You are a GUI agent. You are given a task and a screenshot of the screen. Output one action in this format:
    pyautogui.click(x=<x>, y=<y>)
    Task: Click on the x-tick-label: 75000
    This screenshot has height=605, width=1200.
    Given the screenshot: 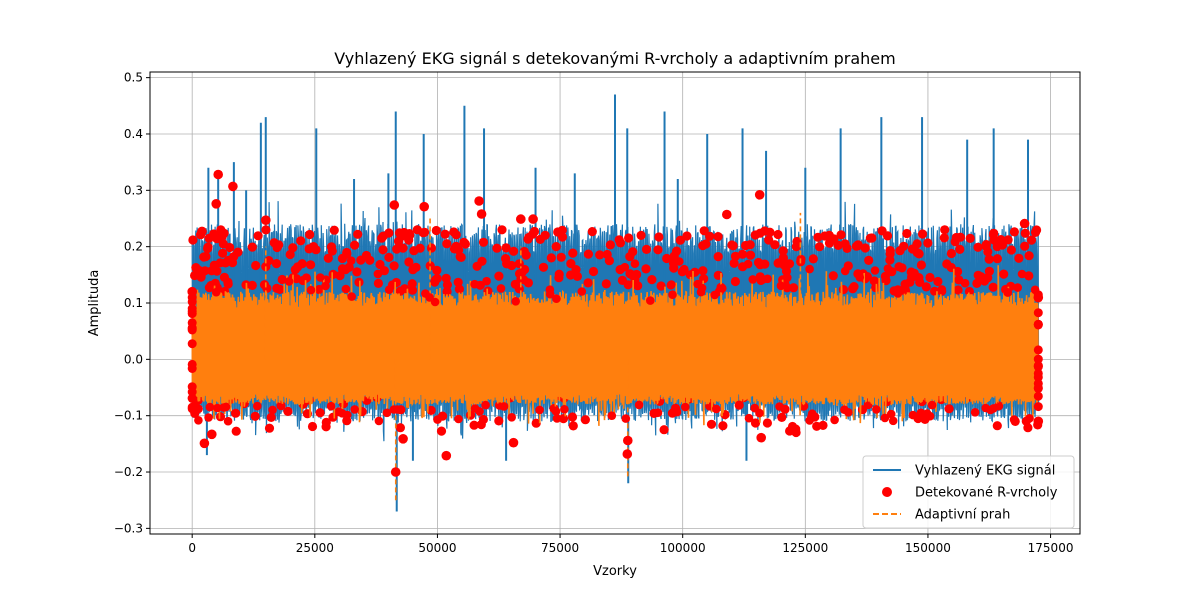 What is the action you would take?
    pyautogui.click(x=560, y=548)
    